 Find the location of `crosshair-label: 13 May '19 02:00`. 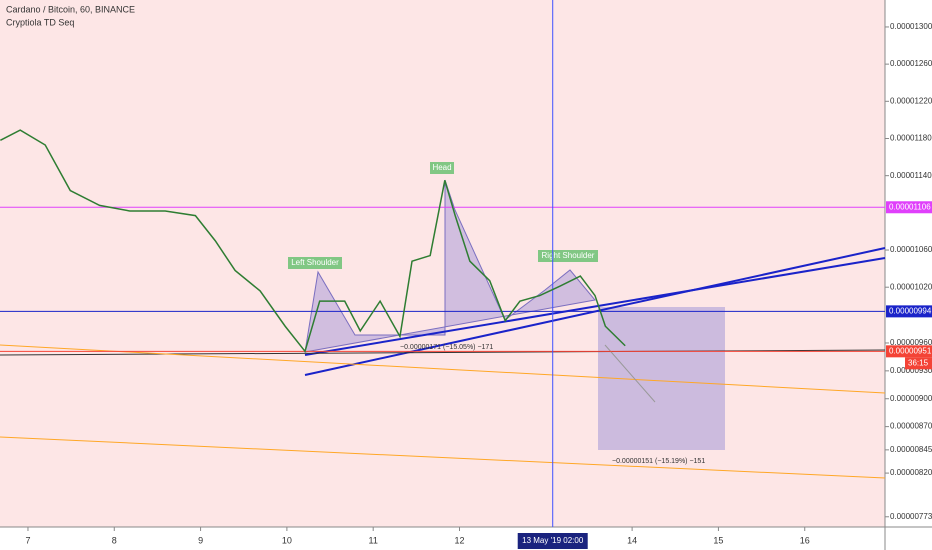

crosshair-label: 13 May '19 02:00 is located at coordinates (553, 540).